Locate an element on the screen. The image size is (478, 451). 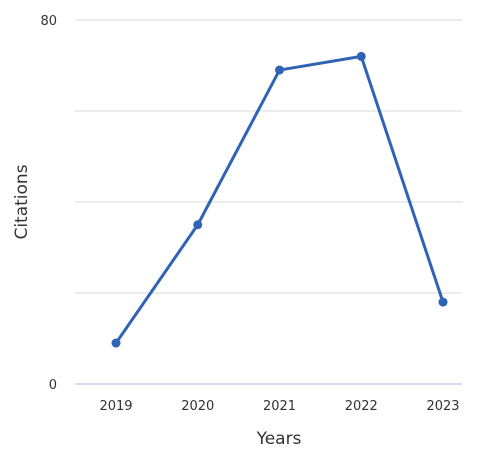
x-tick-labels: 2019 2020 2021 2022 2023 is located at coordinates (279, 406).